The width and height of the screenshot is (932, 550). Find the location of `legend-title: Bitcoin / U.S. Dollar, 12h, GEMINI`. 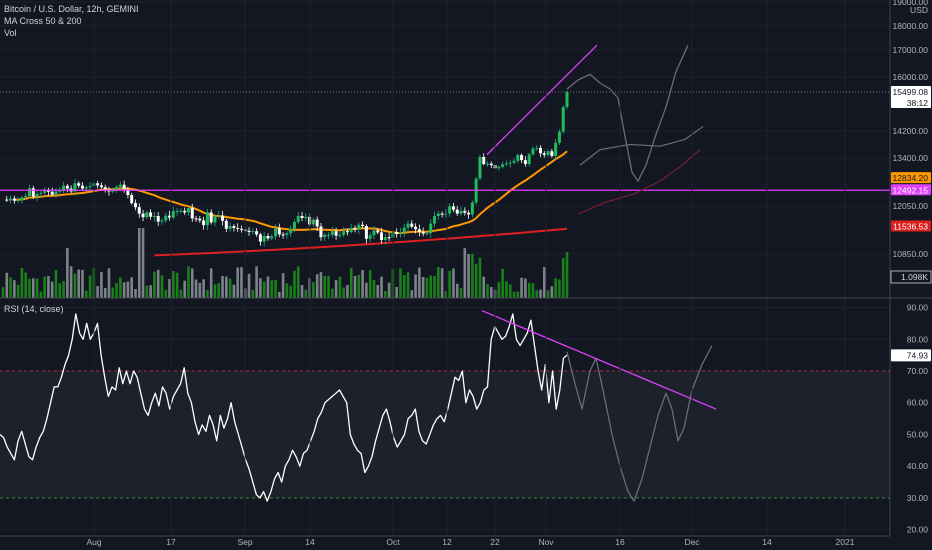

legend-title: Bitcoin / U.S. Dollar, 12h, GEMINI is located at coordinates (71, 9).